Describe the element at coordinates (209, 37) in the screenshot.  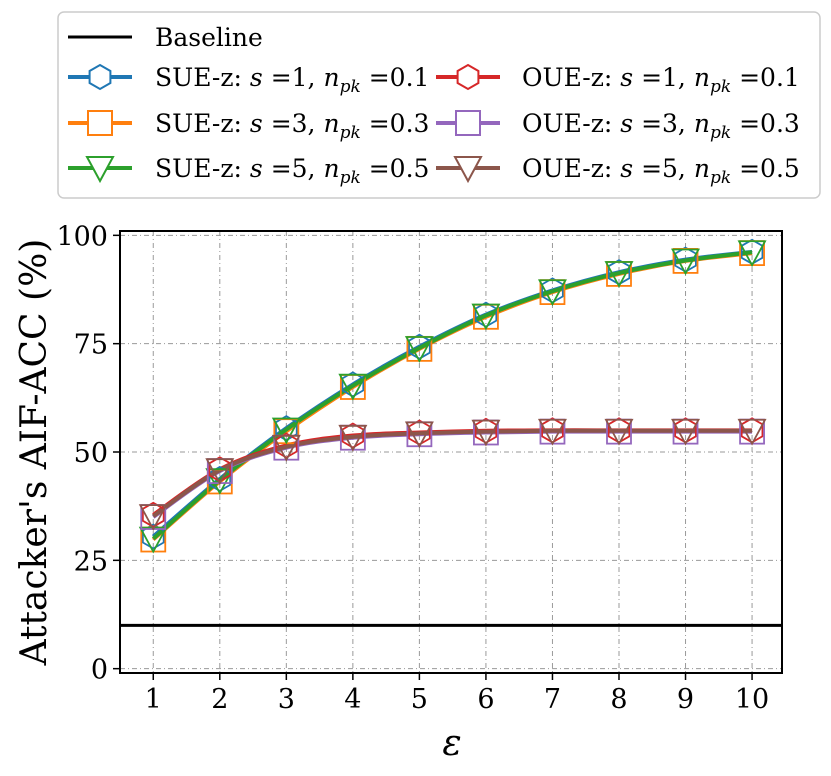
I see `legend-baseline-label: Baseline` at that location.